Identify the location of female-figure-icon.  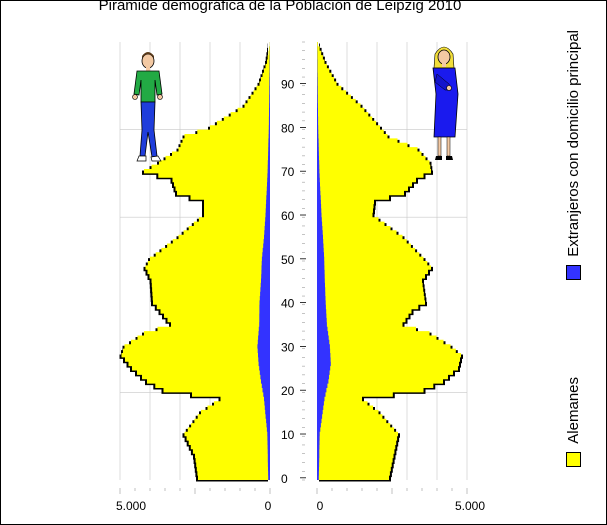
(445, 103).